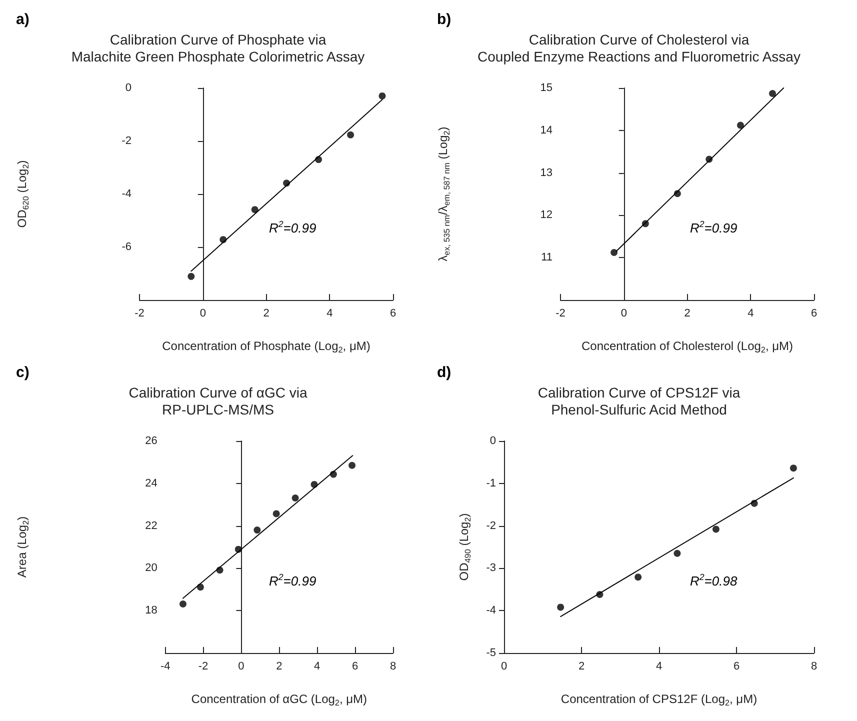  What do you see at coordinates (444, 372) in the screenshot?
I see `text: d)` at bounding box center [444, 372].